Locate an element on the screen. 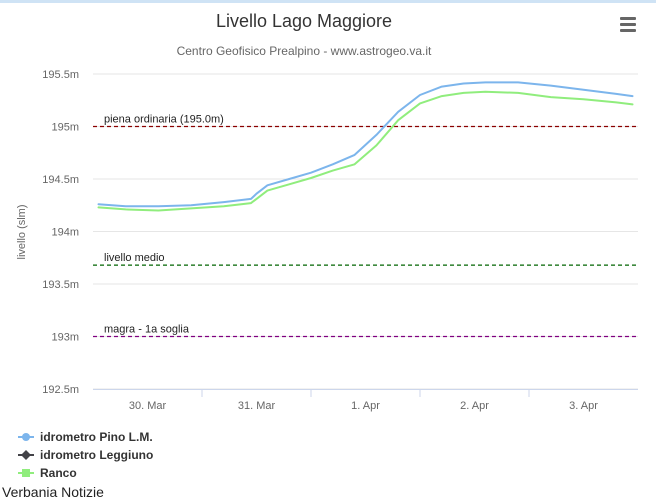 Image resolution: width=656 pixels, height=502 pixels. legend-item: idrometro Pino L.M. is located at coordinates (85, 437).